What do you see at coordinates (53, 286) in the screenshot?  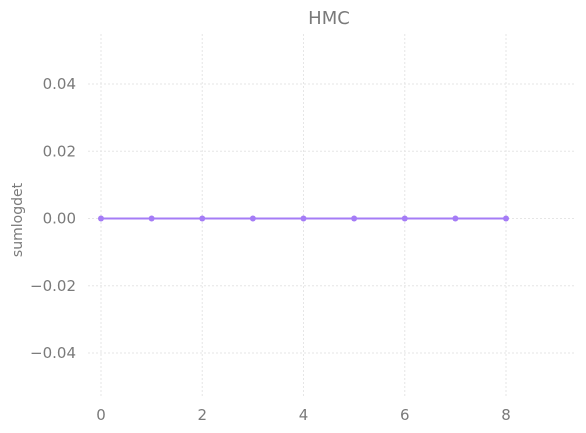 I see `y-tick-label: −0.02` at bounding box center [53, 286].